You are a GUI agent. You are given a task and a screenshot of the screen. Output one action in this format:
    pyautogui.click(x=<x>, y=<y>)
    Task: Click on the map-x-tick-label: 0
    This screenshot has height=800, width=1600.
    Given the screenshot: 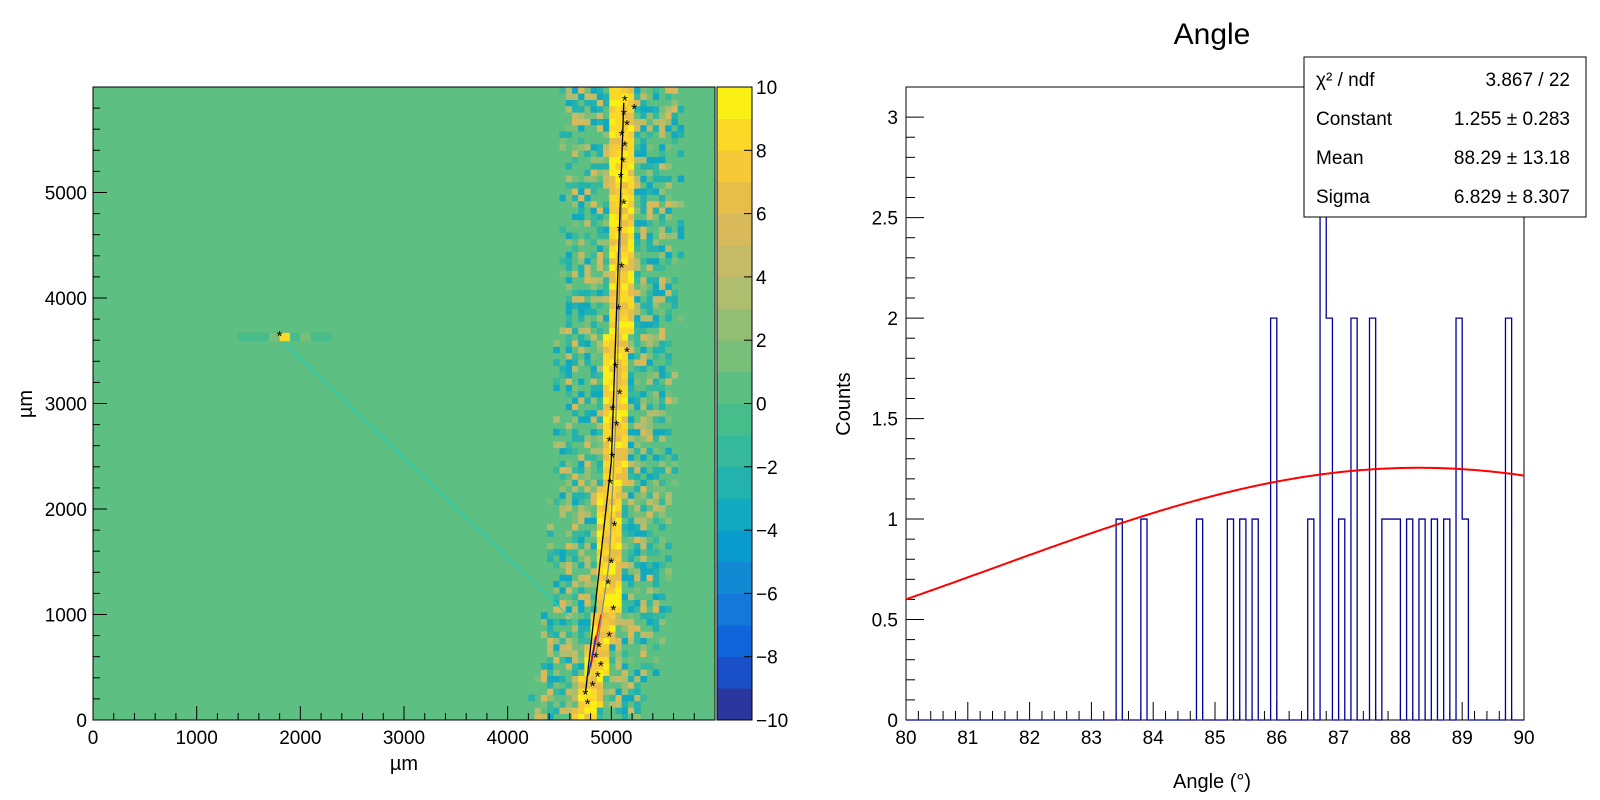 What is the action you would take?
    pyautogui.click(x=93, y=738)
    